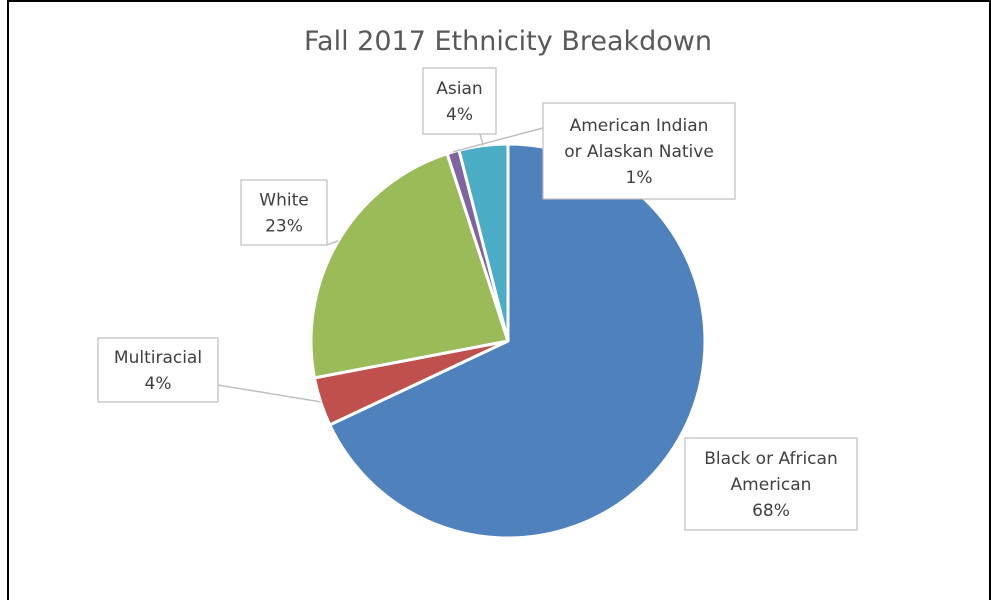  I want to click on data-label-category: American, so click(771, 485).